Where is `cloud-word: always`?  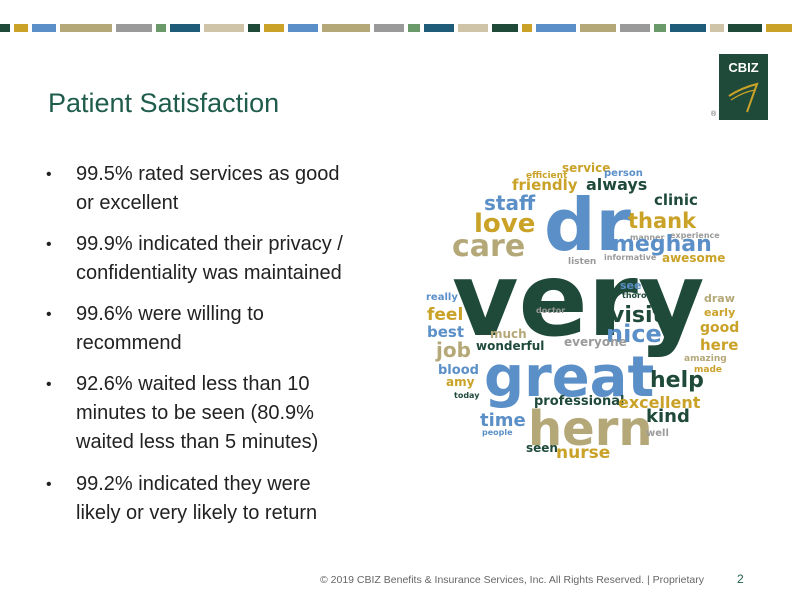
cloud-word: always is located at coordinates (616, 184).